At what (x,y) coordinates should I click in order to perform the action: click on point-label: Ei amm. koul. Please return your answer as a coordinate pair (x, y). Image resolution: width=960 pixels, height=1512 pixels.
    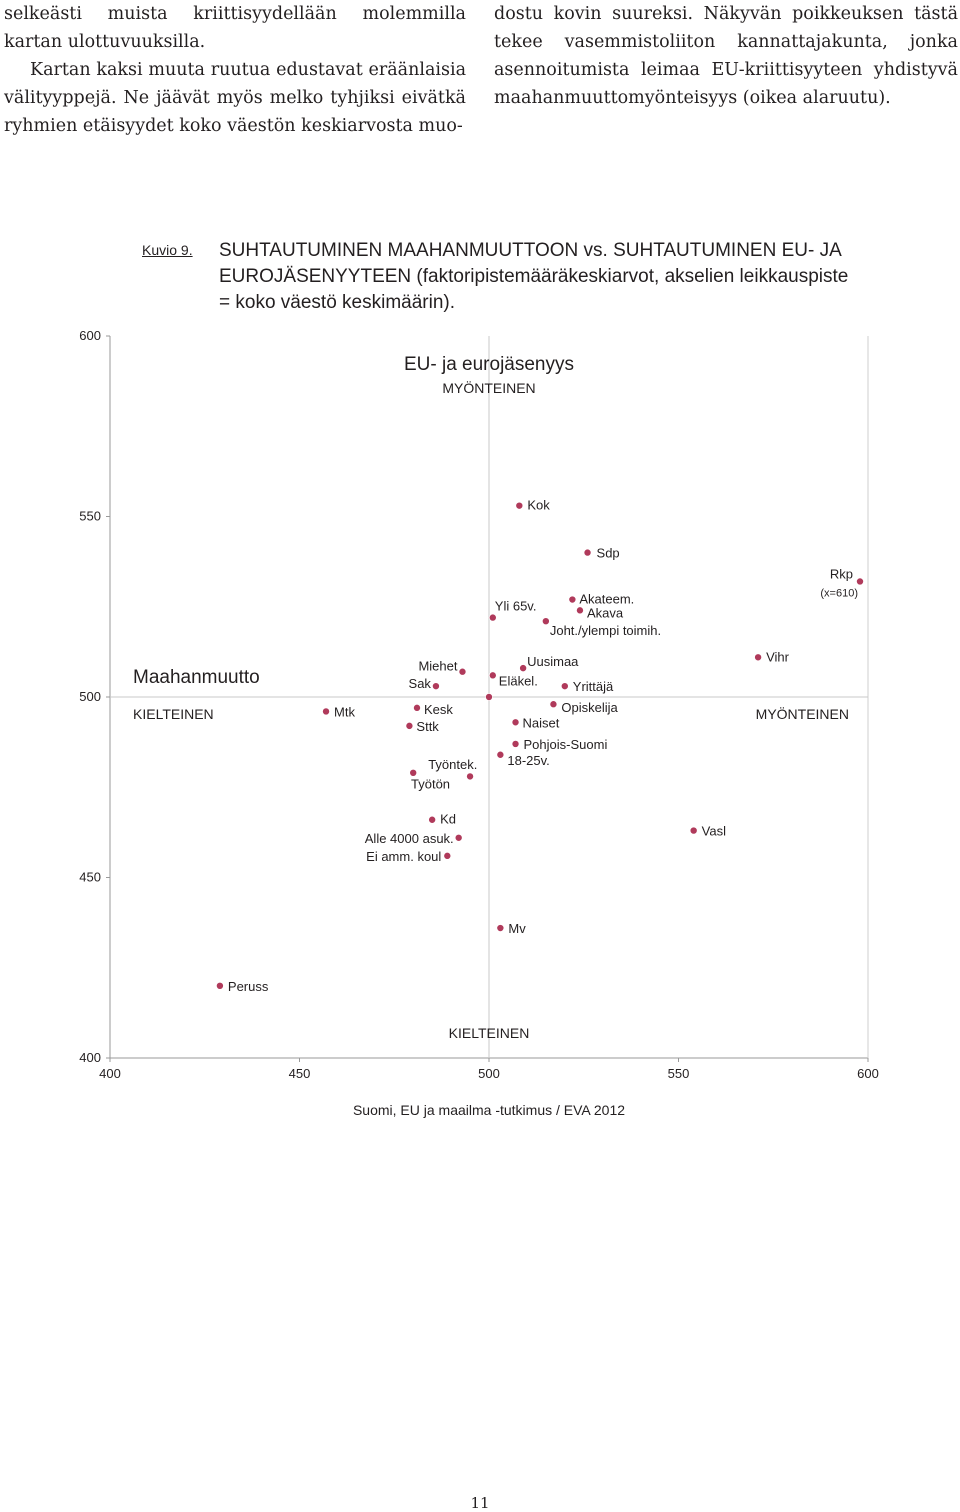
    Looking at the image, I should click on (403, 856).